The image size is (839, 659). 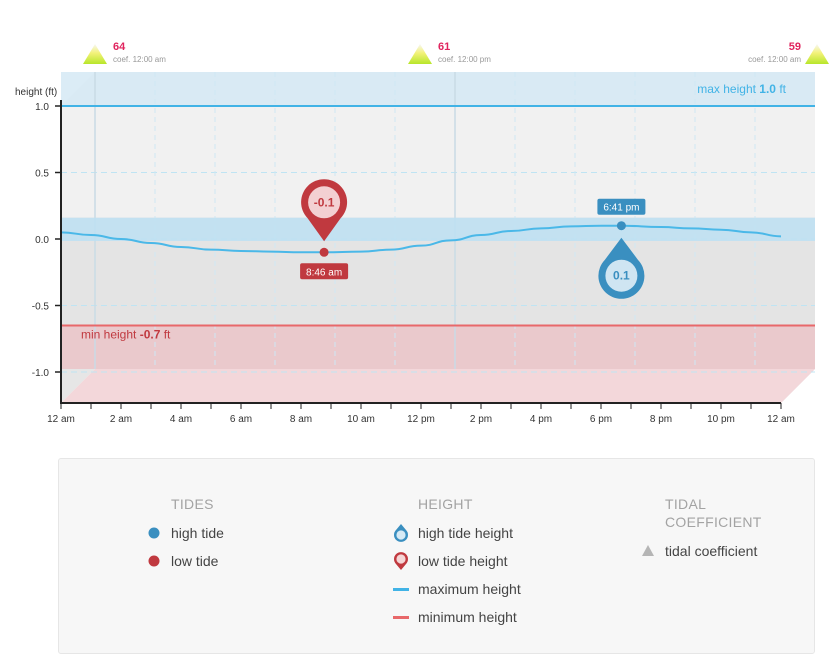 What do you see at coordinates (661, 419) in the screenshot?
I see `x-tick-label-10: 8 pm` at bounding box center [661, 419].